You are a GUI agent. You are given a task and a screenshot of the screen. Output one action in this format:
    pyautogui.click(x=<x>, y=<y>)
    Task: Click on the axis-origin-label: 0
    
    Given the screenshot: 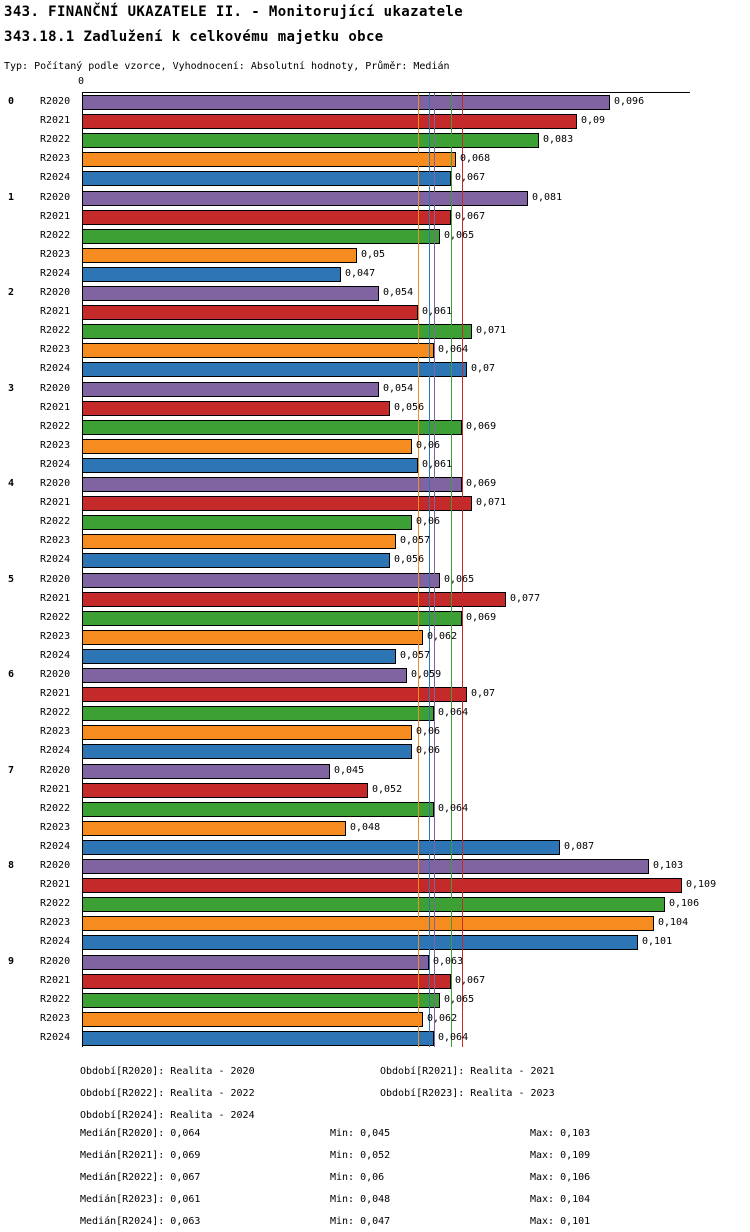 What is the action you would take?
    pyautogui.click(x=81, y=81)
    